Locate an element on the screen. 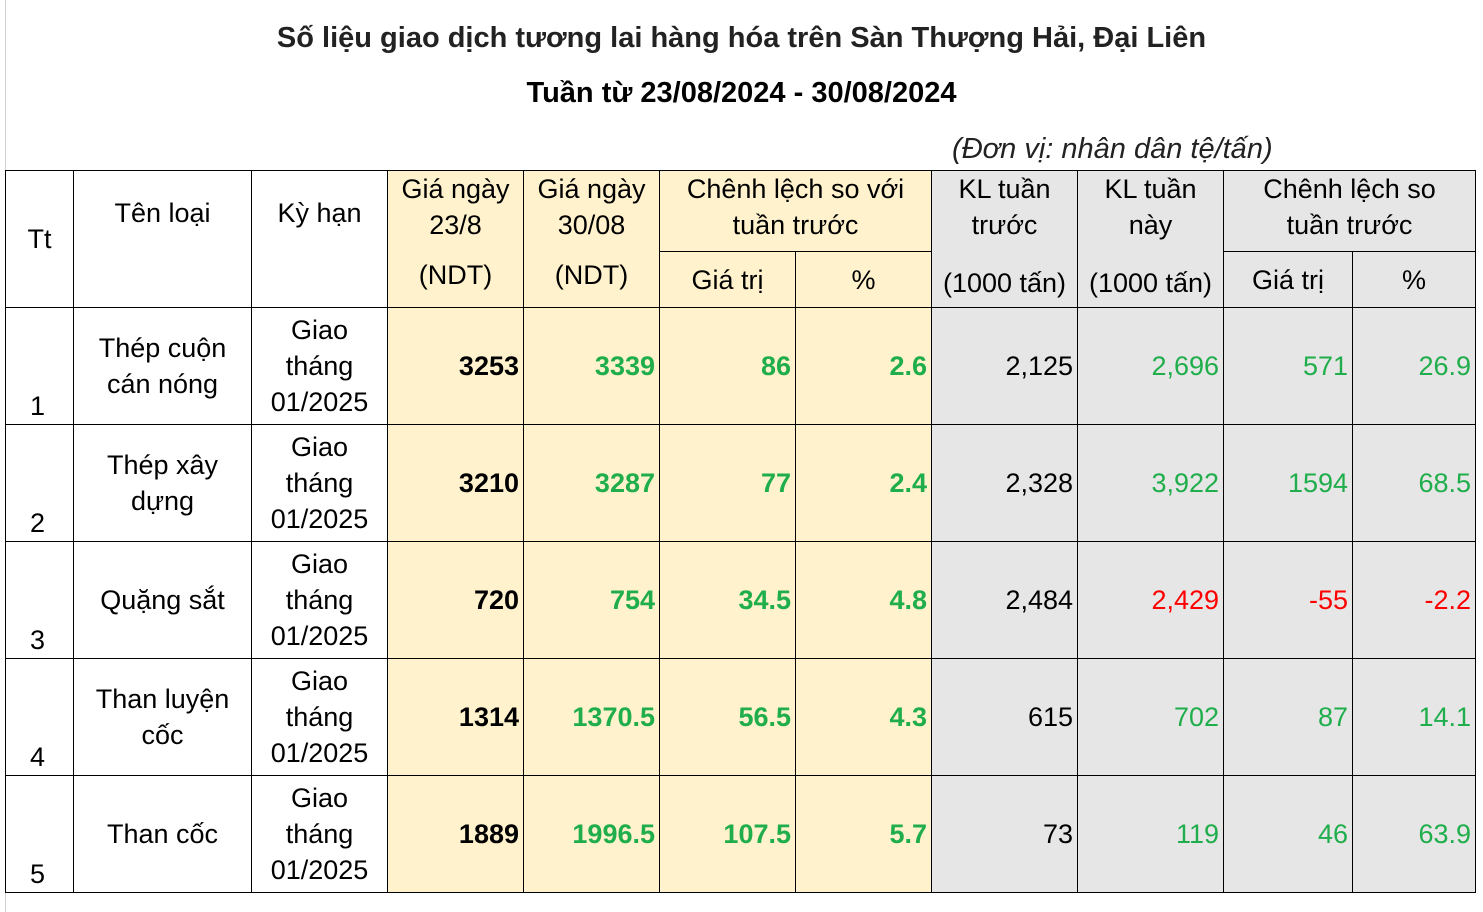 This screenshot has width=1483, height=912. price-prev: 720 is located at coordinates (455, 600).